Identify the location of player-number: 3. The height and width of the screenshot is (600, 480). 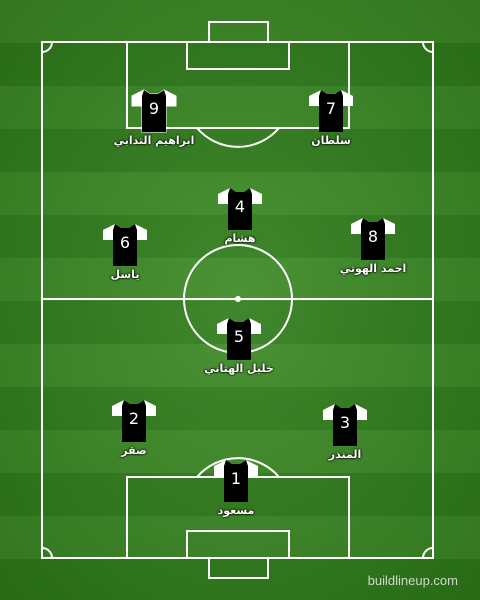
(345, 422).